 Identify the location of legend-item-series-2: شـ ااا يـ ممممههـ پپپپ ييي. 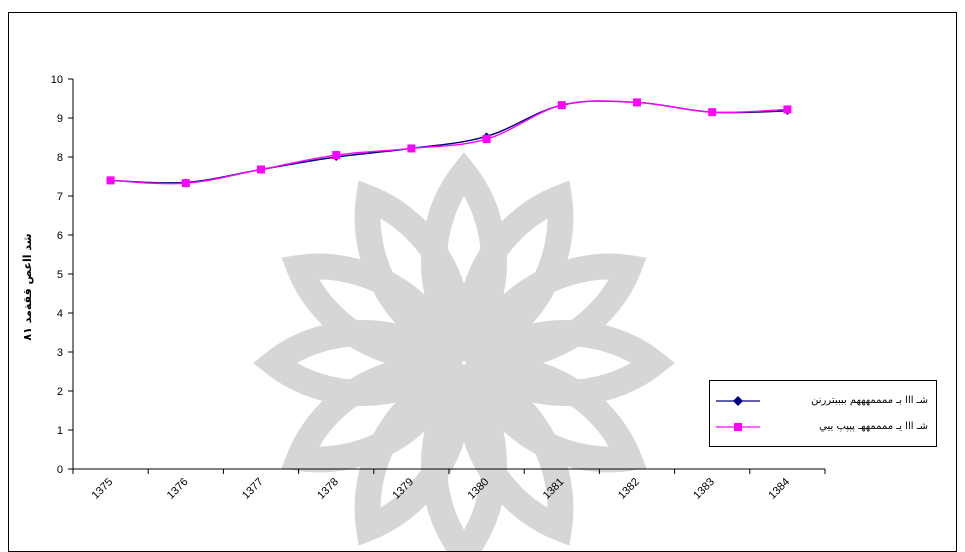
(823, 427).